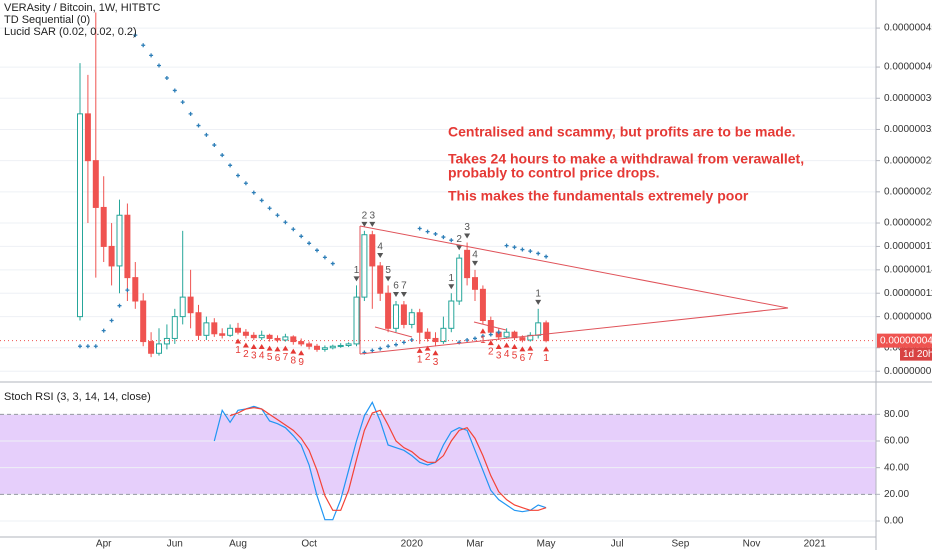  Describe the element at coordinates (412, 544) in the screenshot. I see `x-tick-label: 2020` at that location.